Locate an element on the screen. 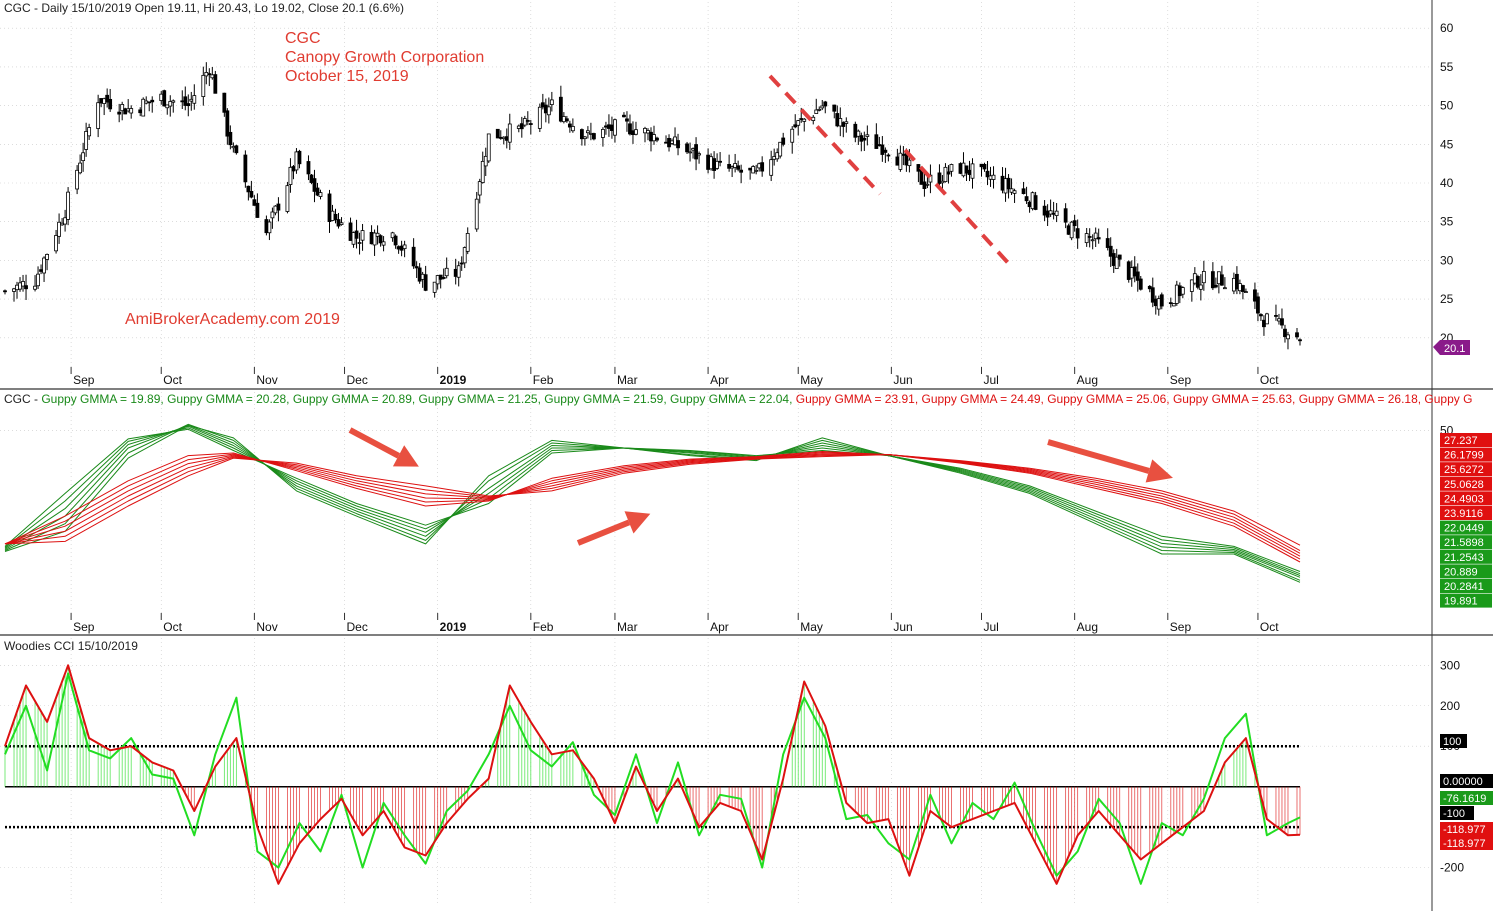 This screenshot has width=1493, height=911. cci-tag-bg is located at coordinates (1466, 843).